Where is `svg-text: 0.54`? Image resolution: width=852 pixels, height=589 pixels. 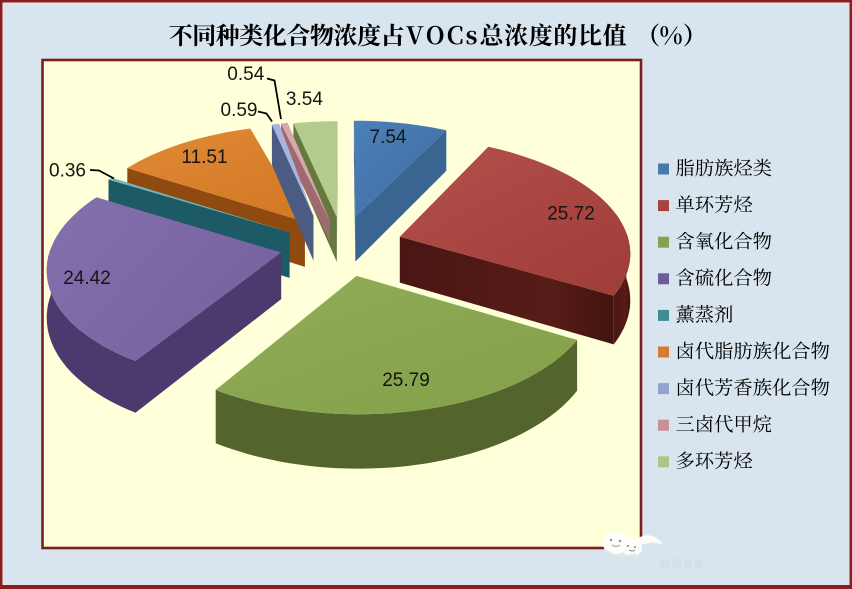 svg-text: 0.54 is located at coordinates (245, 74).